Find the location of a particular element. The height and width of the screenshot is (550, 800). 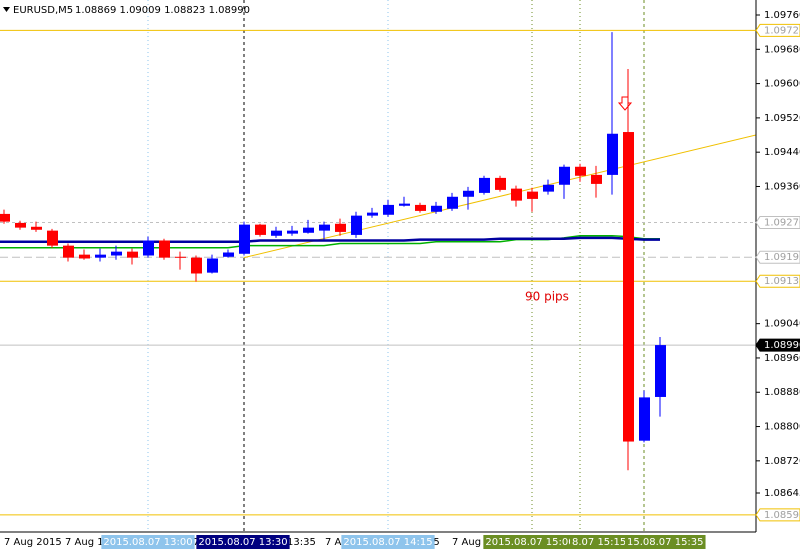

time-marker-text: 15.08.07 15:35 is located at coordinates (665, 542).